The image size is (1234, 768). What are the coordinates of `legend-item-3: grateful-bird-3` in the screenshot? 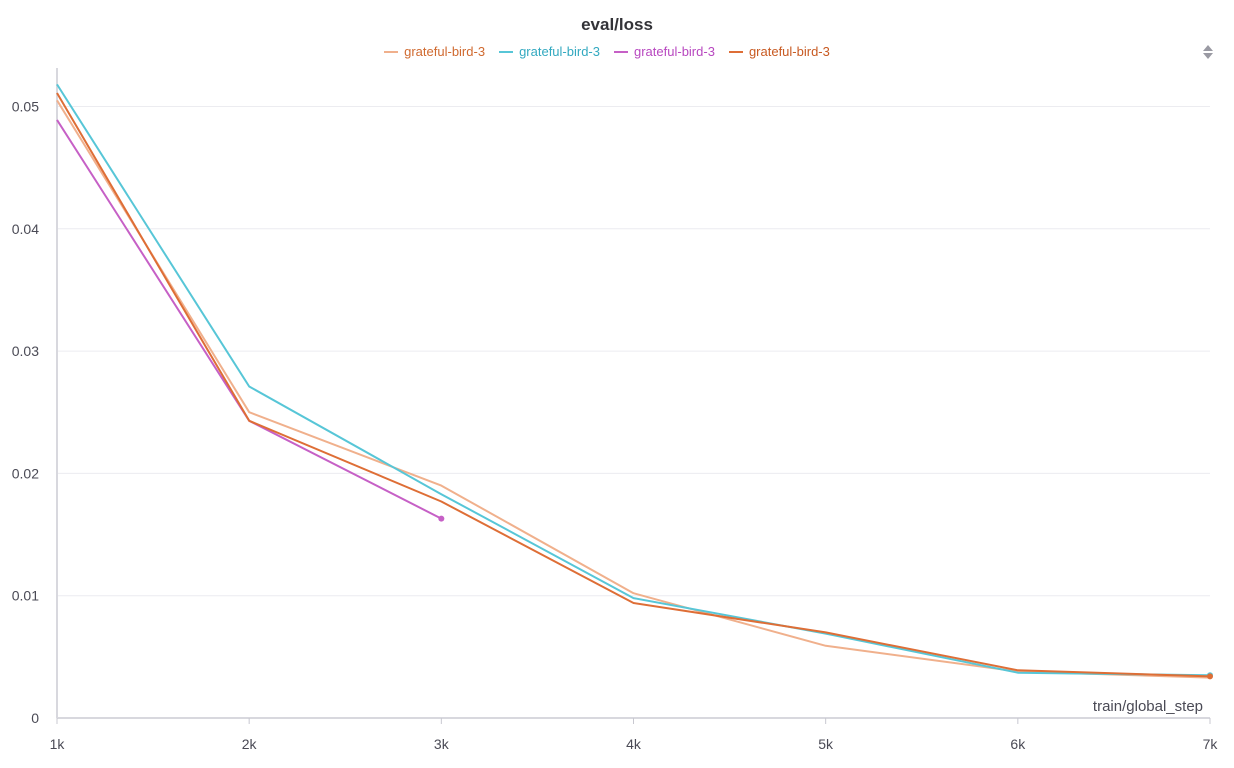 It's located at (664, 51).